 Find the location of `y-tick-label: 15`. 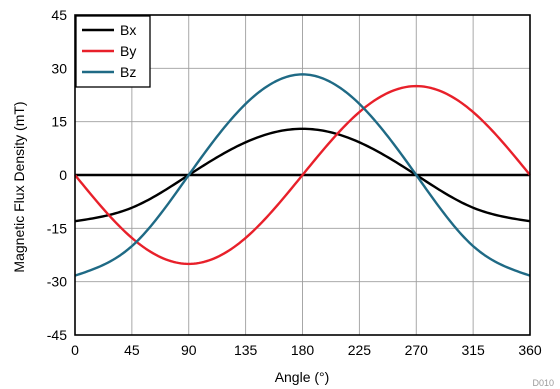

y-tick-label: 15 is located at coordinates (59, 122).